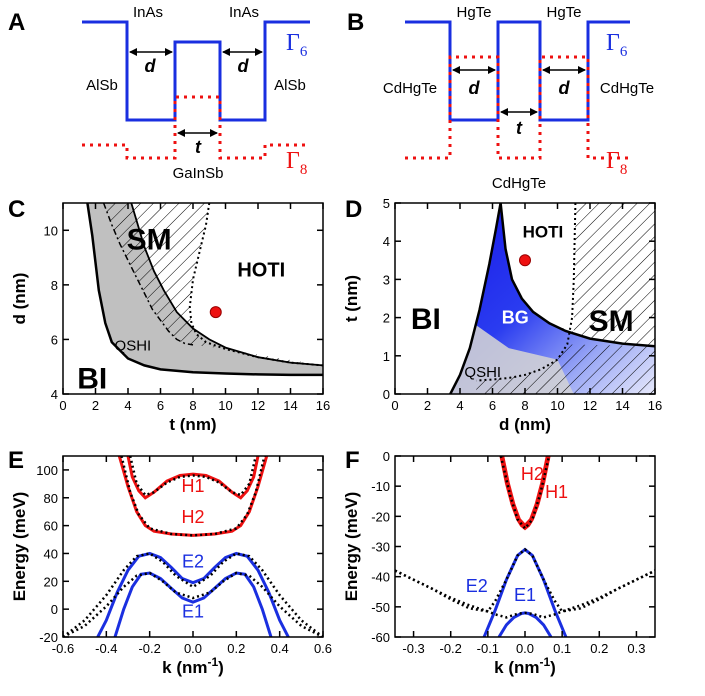  Describe the element at coordinates (562, 648) in the screenshot. I see `x-tick-label: 0.1` at that location.